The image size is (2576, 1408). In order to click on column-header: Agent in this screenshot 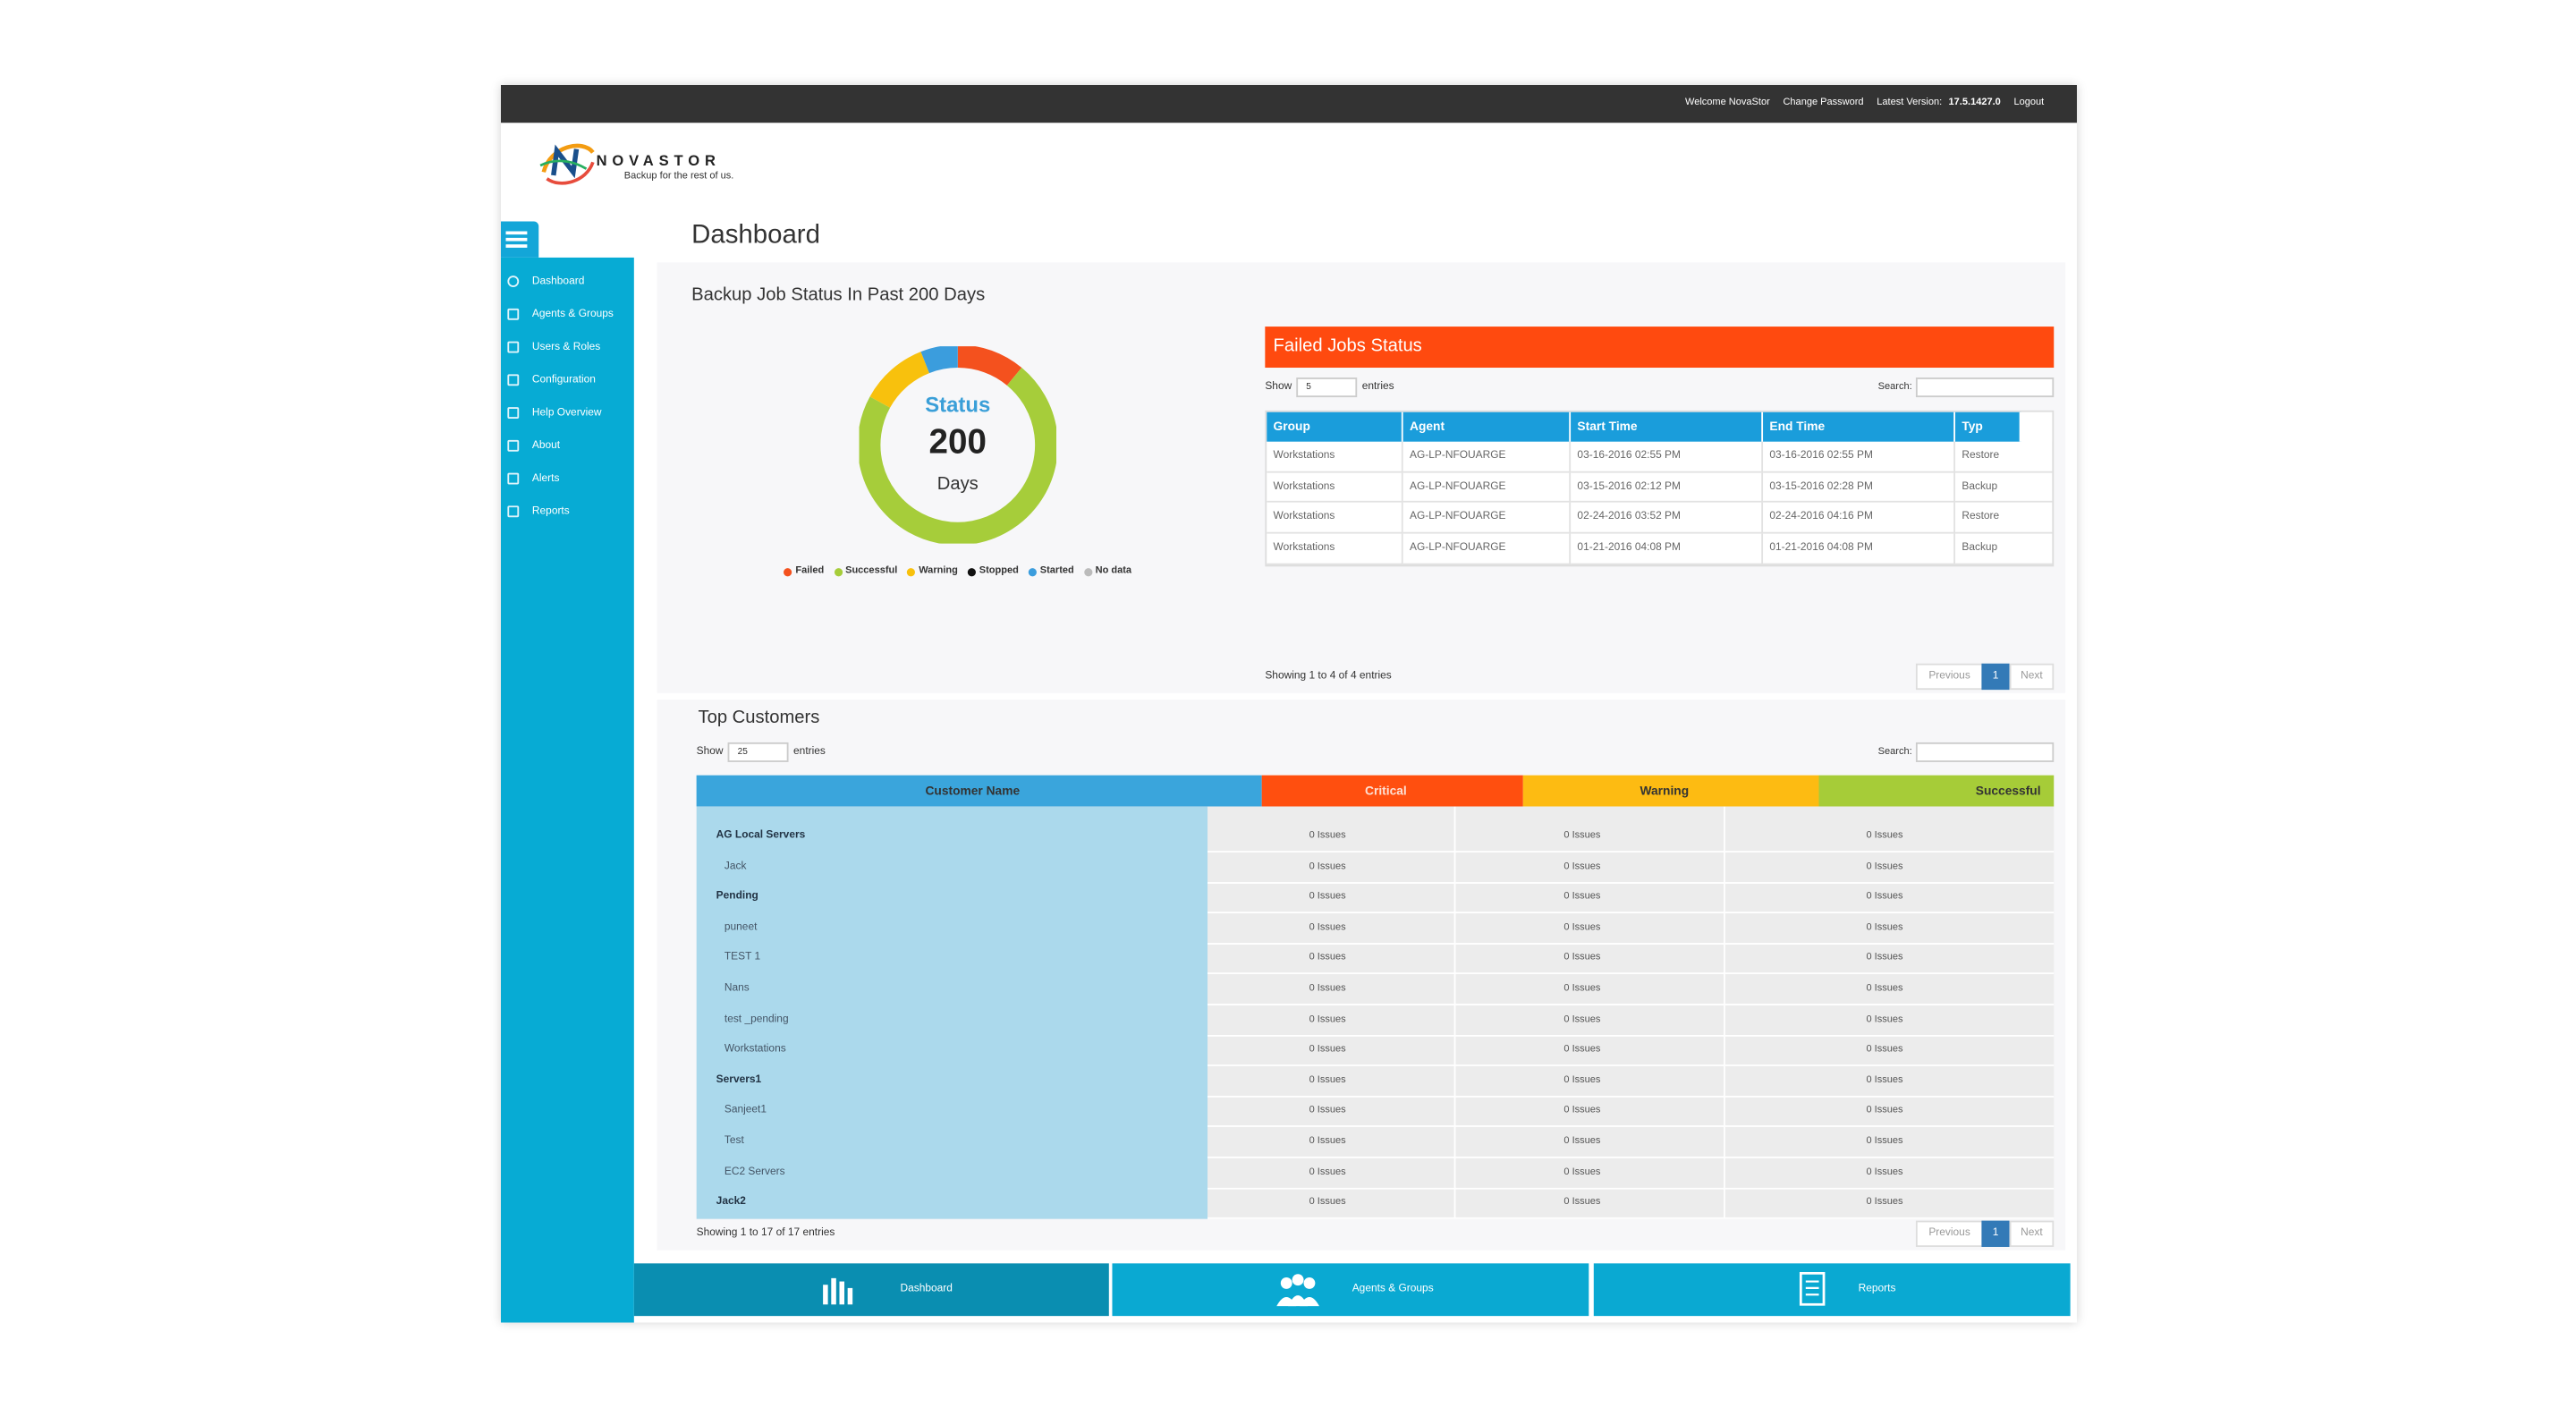, I will do `click(1487, 426)`.